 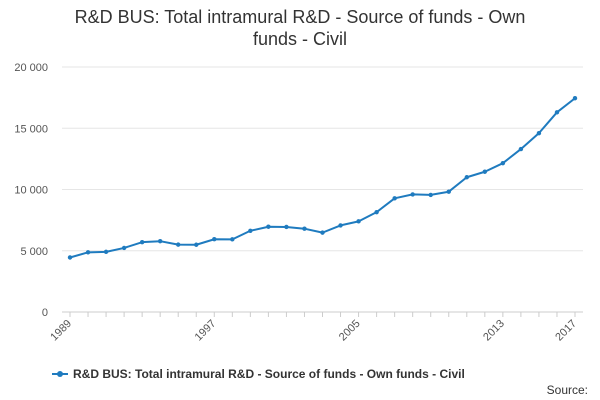 What do you see at coordinates (31, 129) in the screenshot?
I see `y-tick-label: 15 000` at bounding box center [31, 129].